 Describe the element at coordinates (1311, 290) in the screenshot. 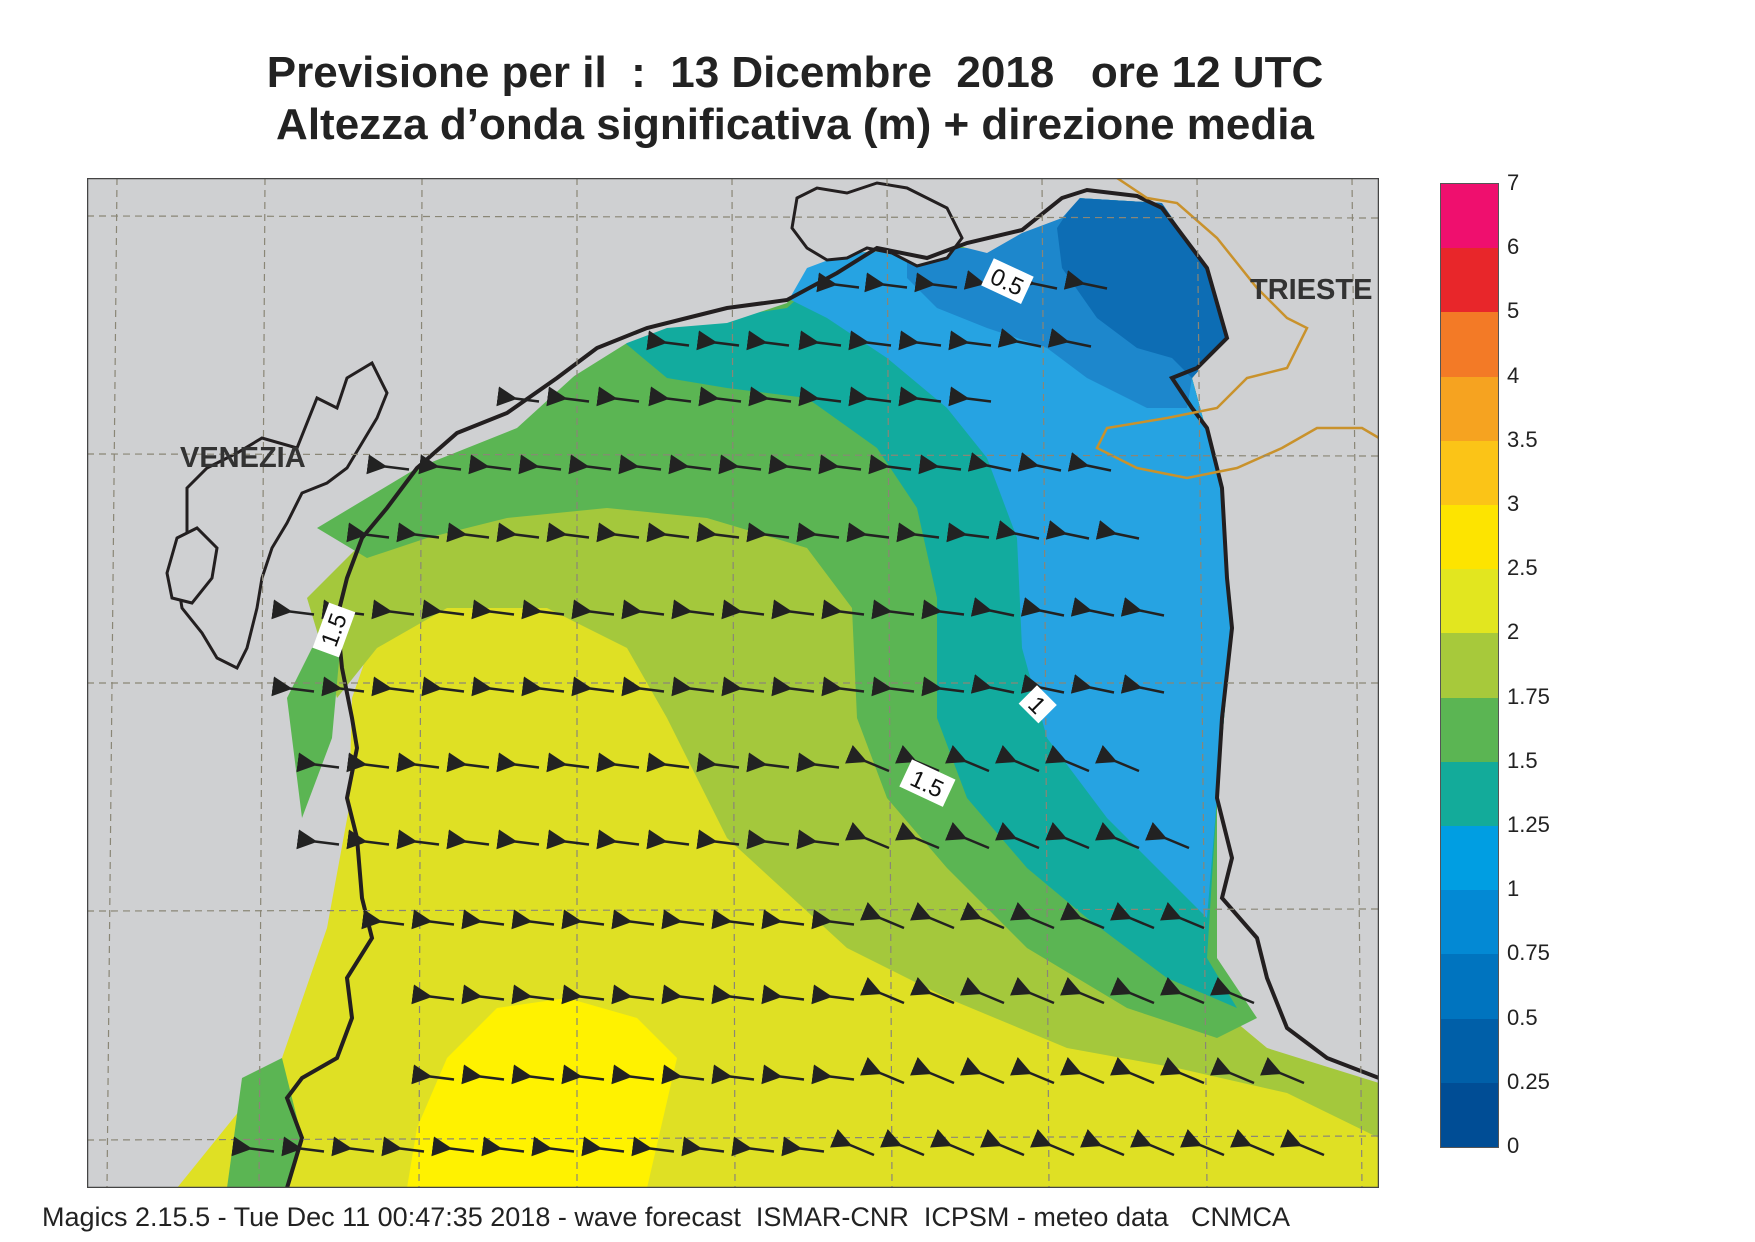

I see `place-label-trieste: TRIESTE` at that location.